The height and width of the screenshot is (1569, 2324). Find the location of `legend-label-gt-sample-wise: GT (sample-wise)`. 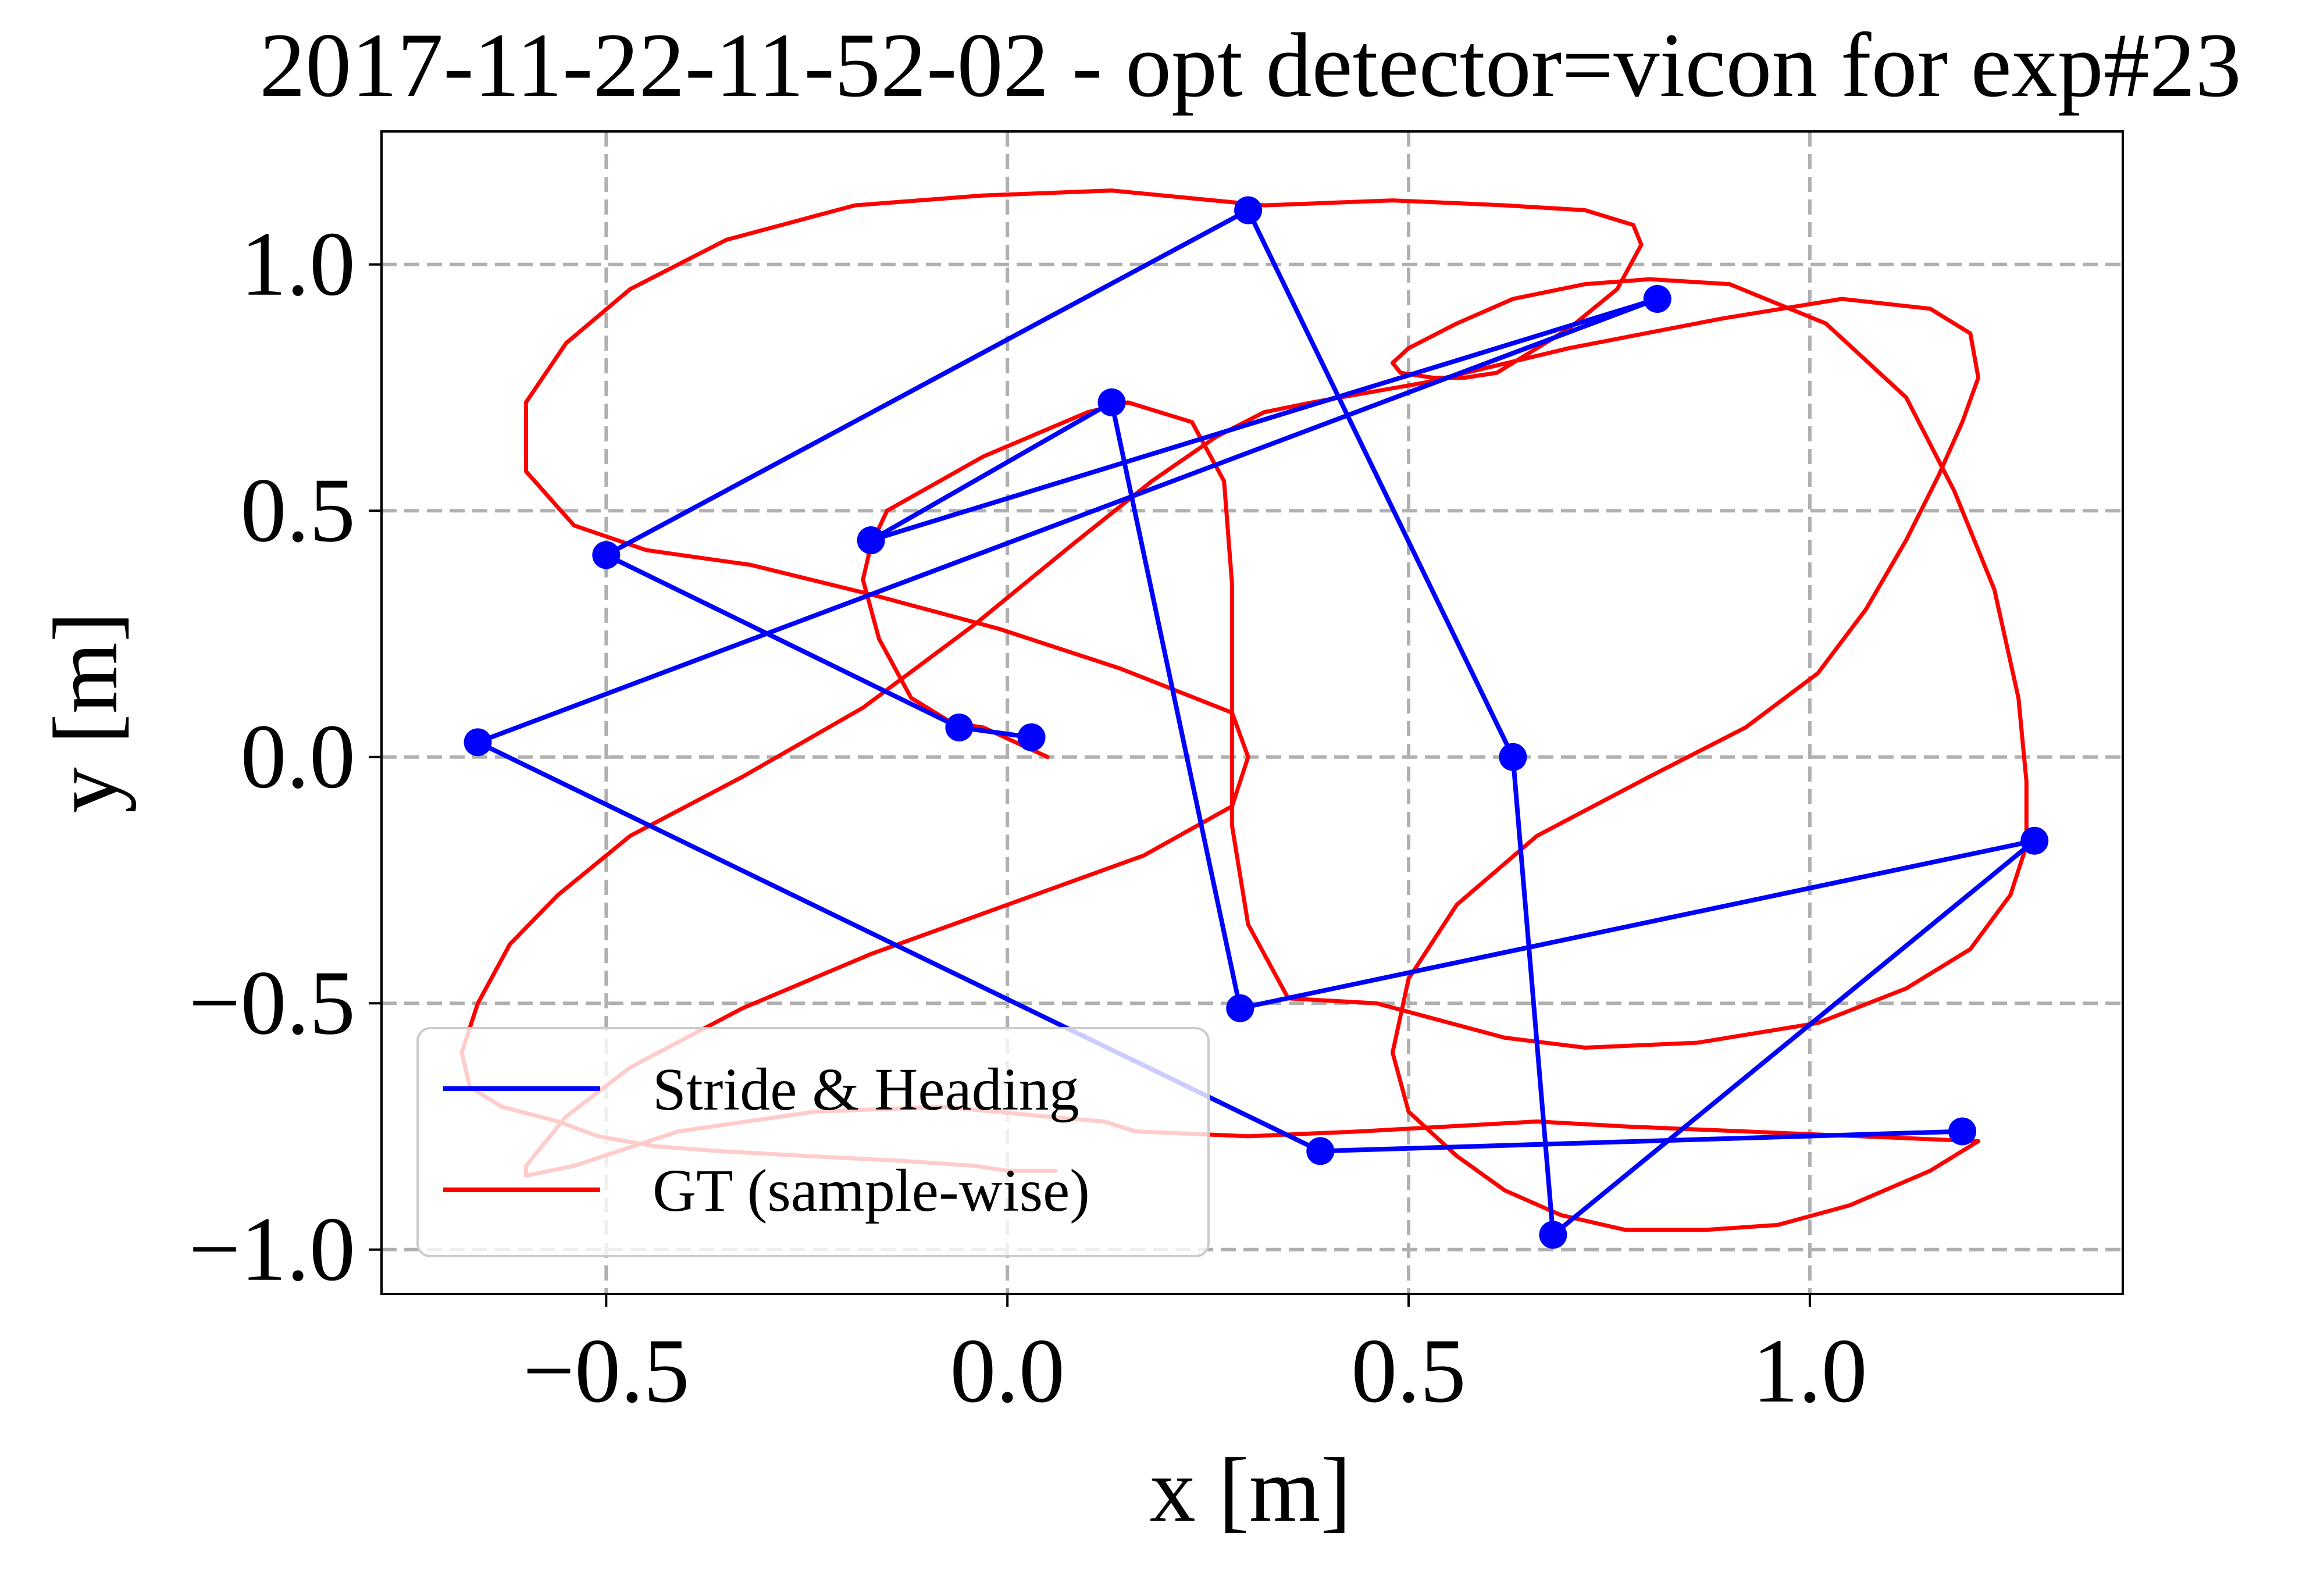

legend-label-gt-sample-wise: GT (sample-wise) is located at coordinates (871, 1190).